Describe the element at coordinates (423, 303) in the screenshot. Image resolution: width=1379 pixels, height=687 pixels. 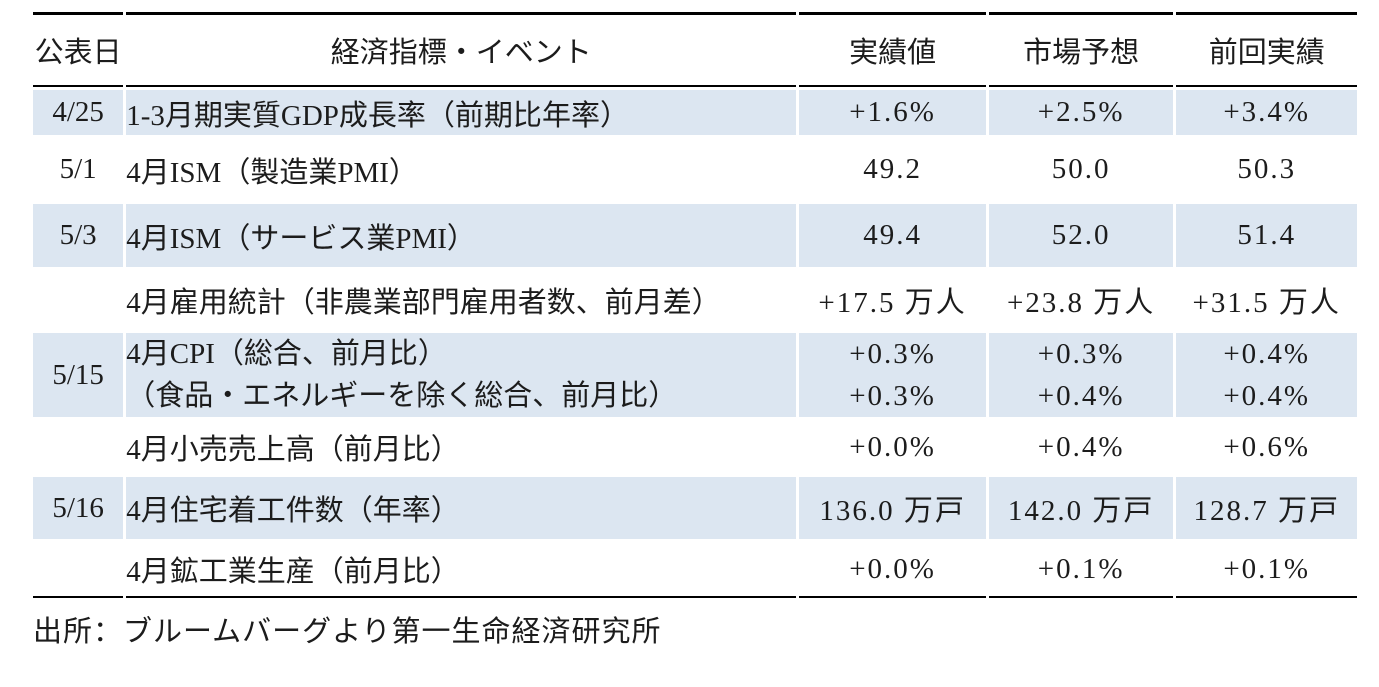
I see `indicator-cell: 4月雇用統計（非農業部門雇用者数、前月差）` at that location.